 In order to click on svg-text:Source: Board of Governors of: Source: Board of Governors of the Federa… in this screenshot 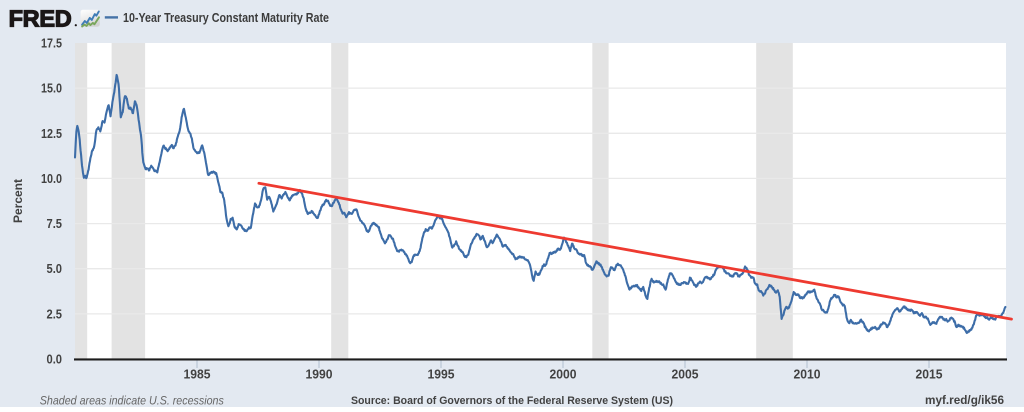, I will do `click(512, 401)`.